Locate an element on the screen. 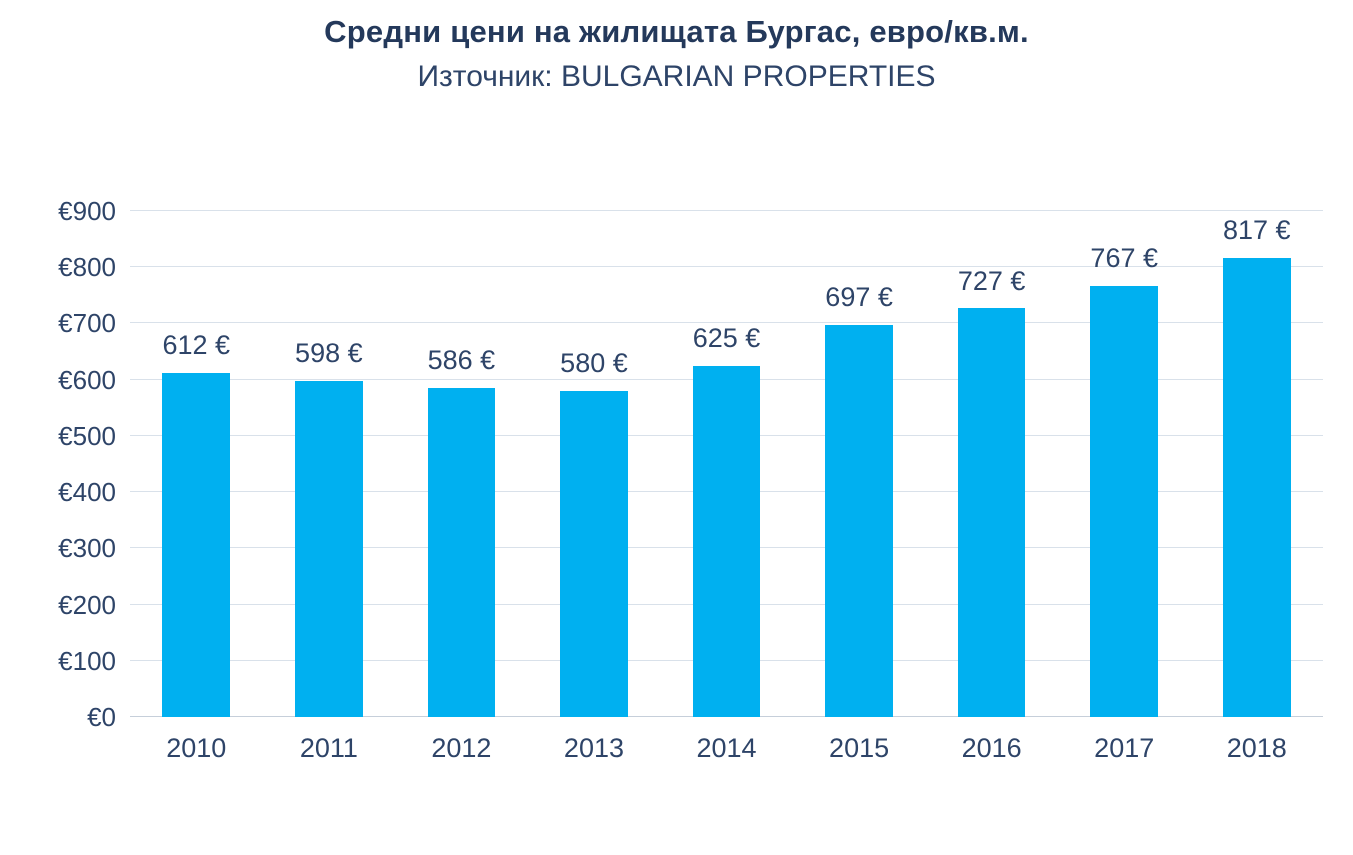 Image resolution: width=1353 pixels, height=855 pixels. bar-value-label: 586 € is located at coordinates (461, 359).